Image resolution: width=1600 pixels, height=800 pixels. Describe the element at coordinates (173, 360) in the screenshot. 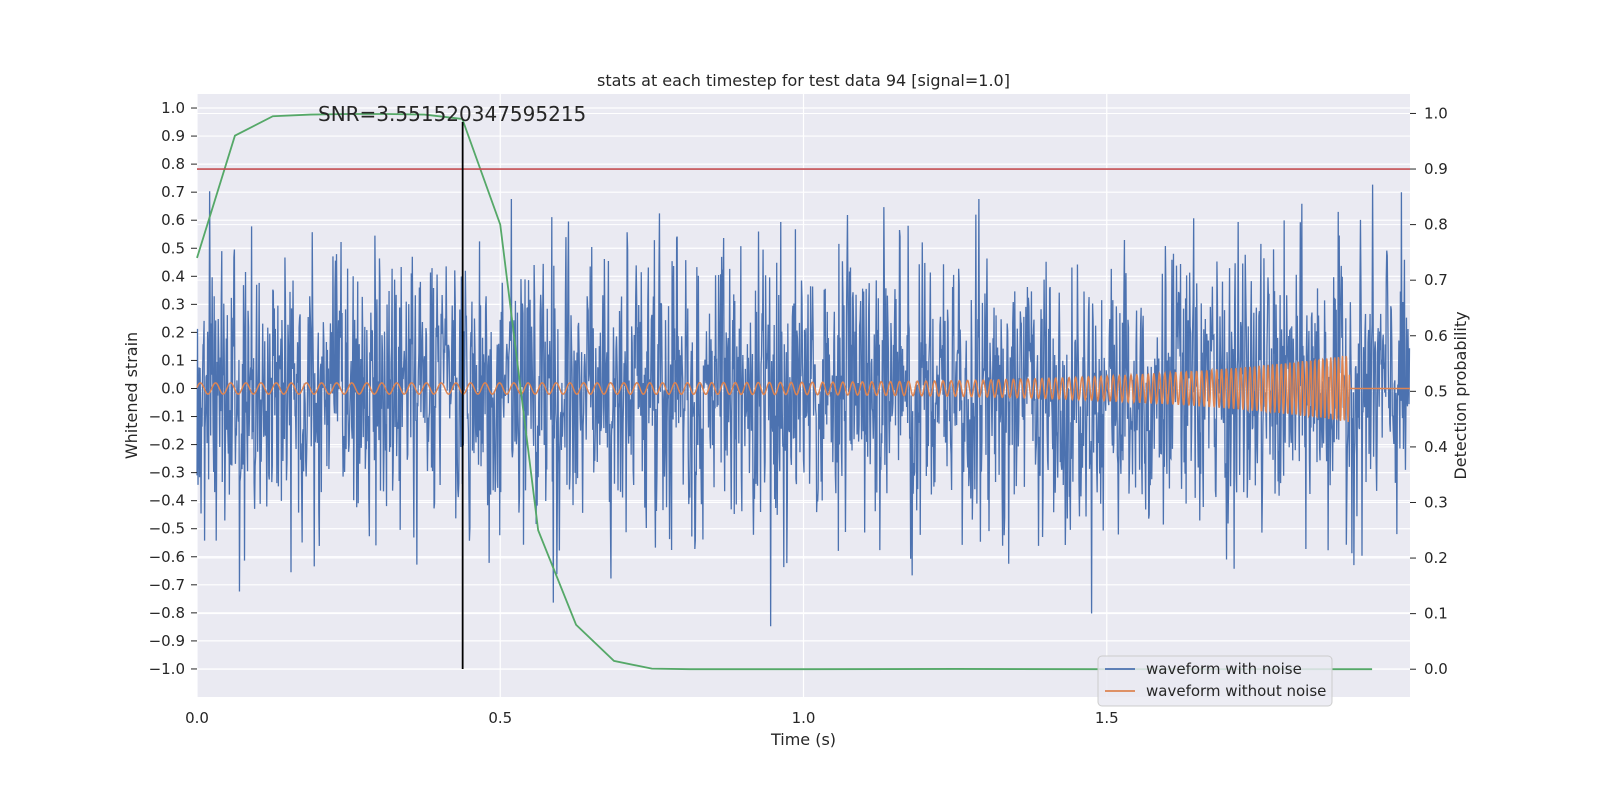

I see `y-left-tick-label: 0.1` at that location.